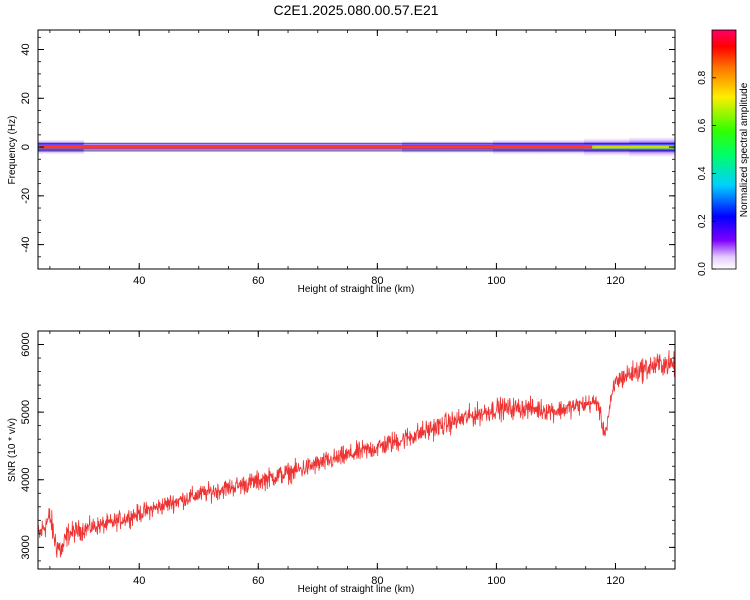 This screenshot has height=600, width=750. Describe the element at coordinates (356, 289) in the screenshot. I see `spectrogram-x-axis-title: Height of straight line (km)` at that location.